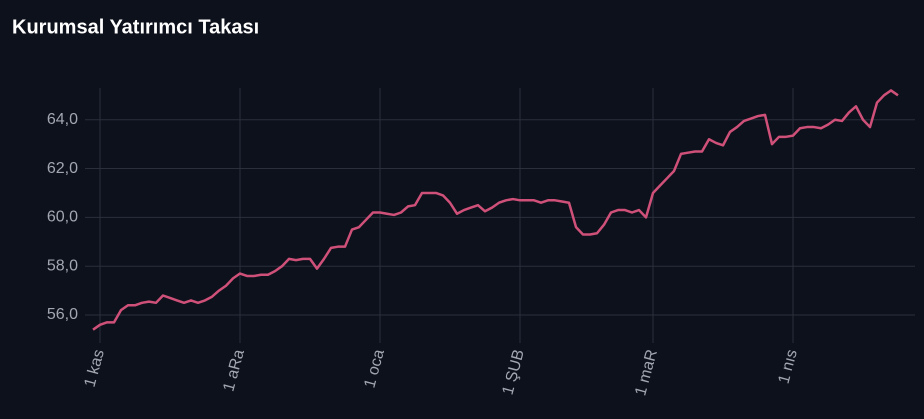  I want to click on x-tick-label: 1 nıs, so click(788, 367).